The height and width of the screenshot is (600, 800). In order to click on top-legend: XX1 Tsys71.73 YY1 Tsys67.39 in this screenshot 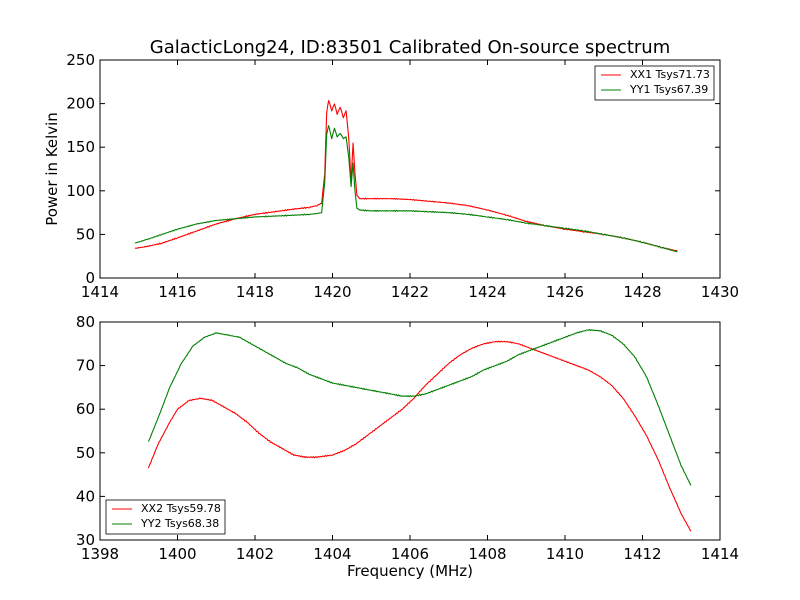, I will do `click(654, 83)`.